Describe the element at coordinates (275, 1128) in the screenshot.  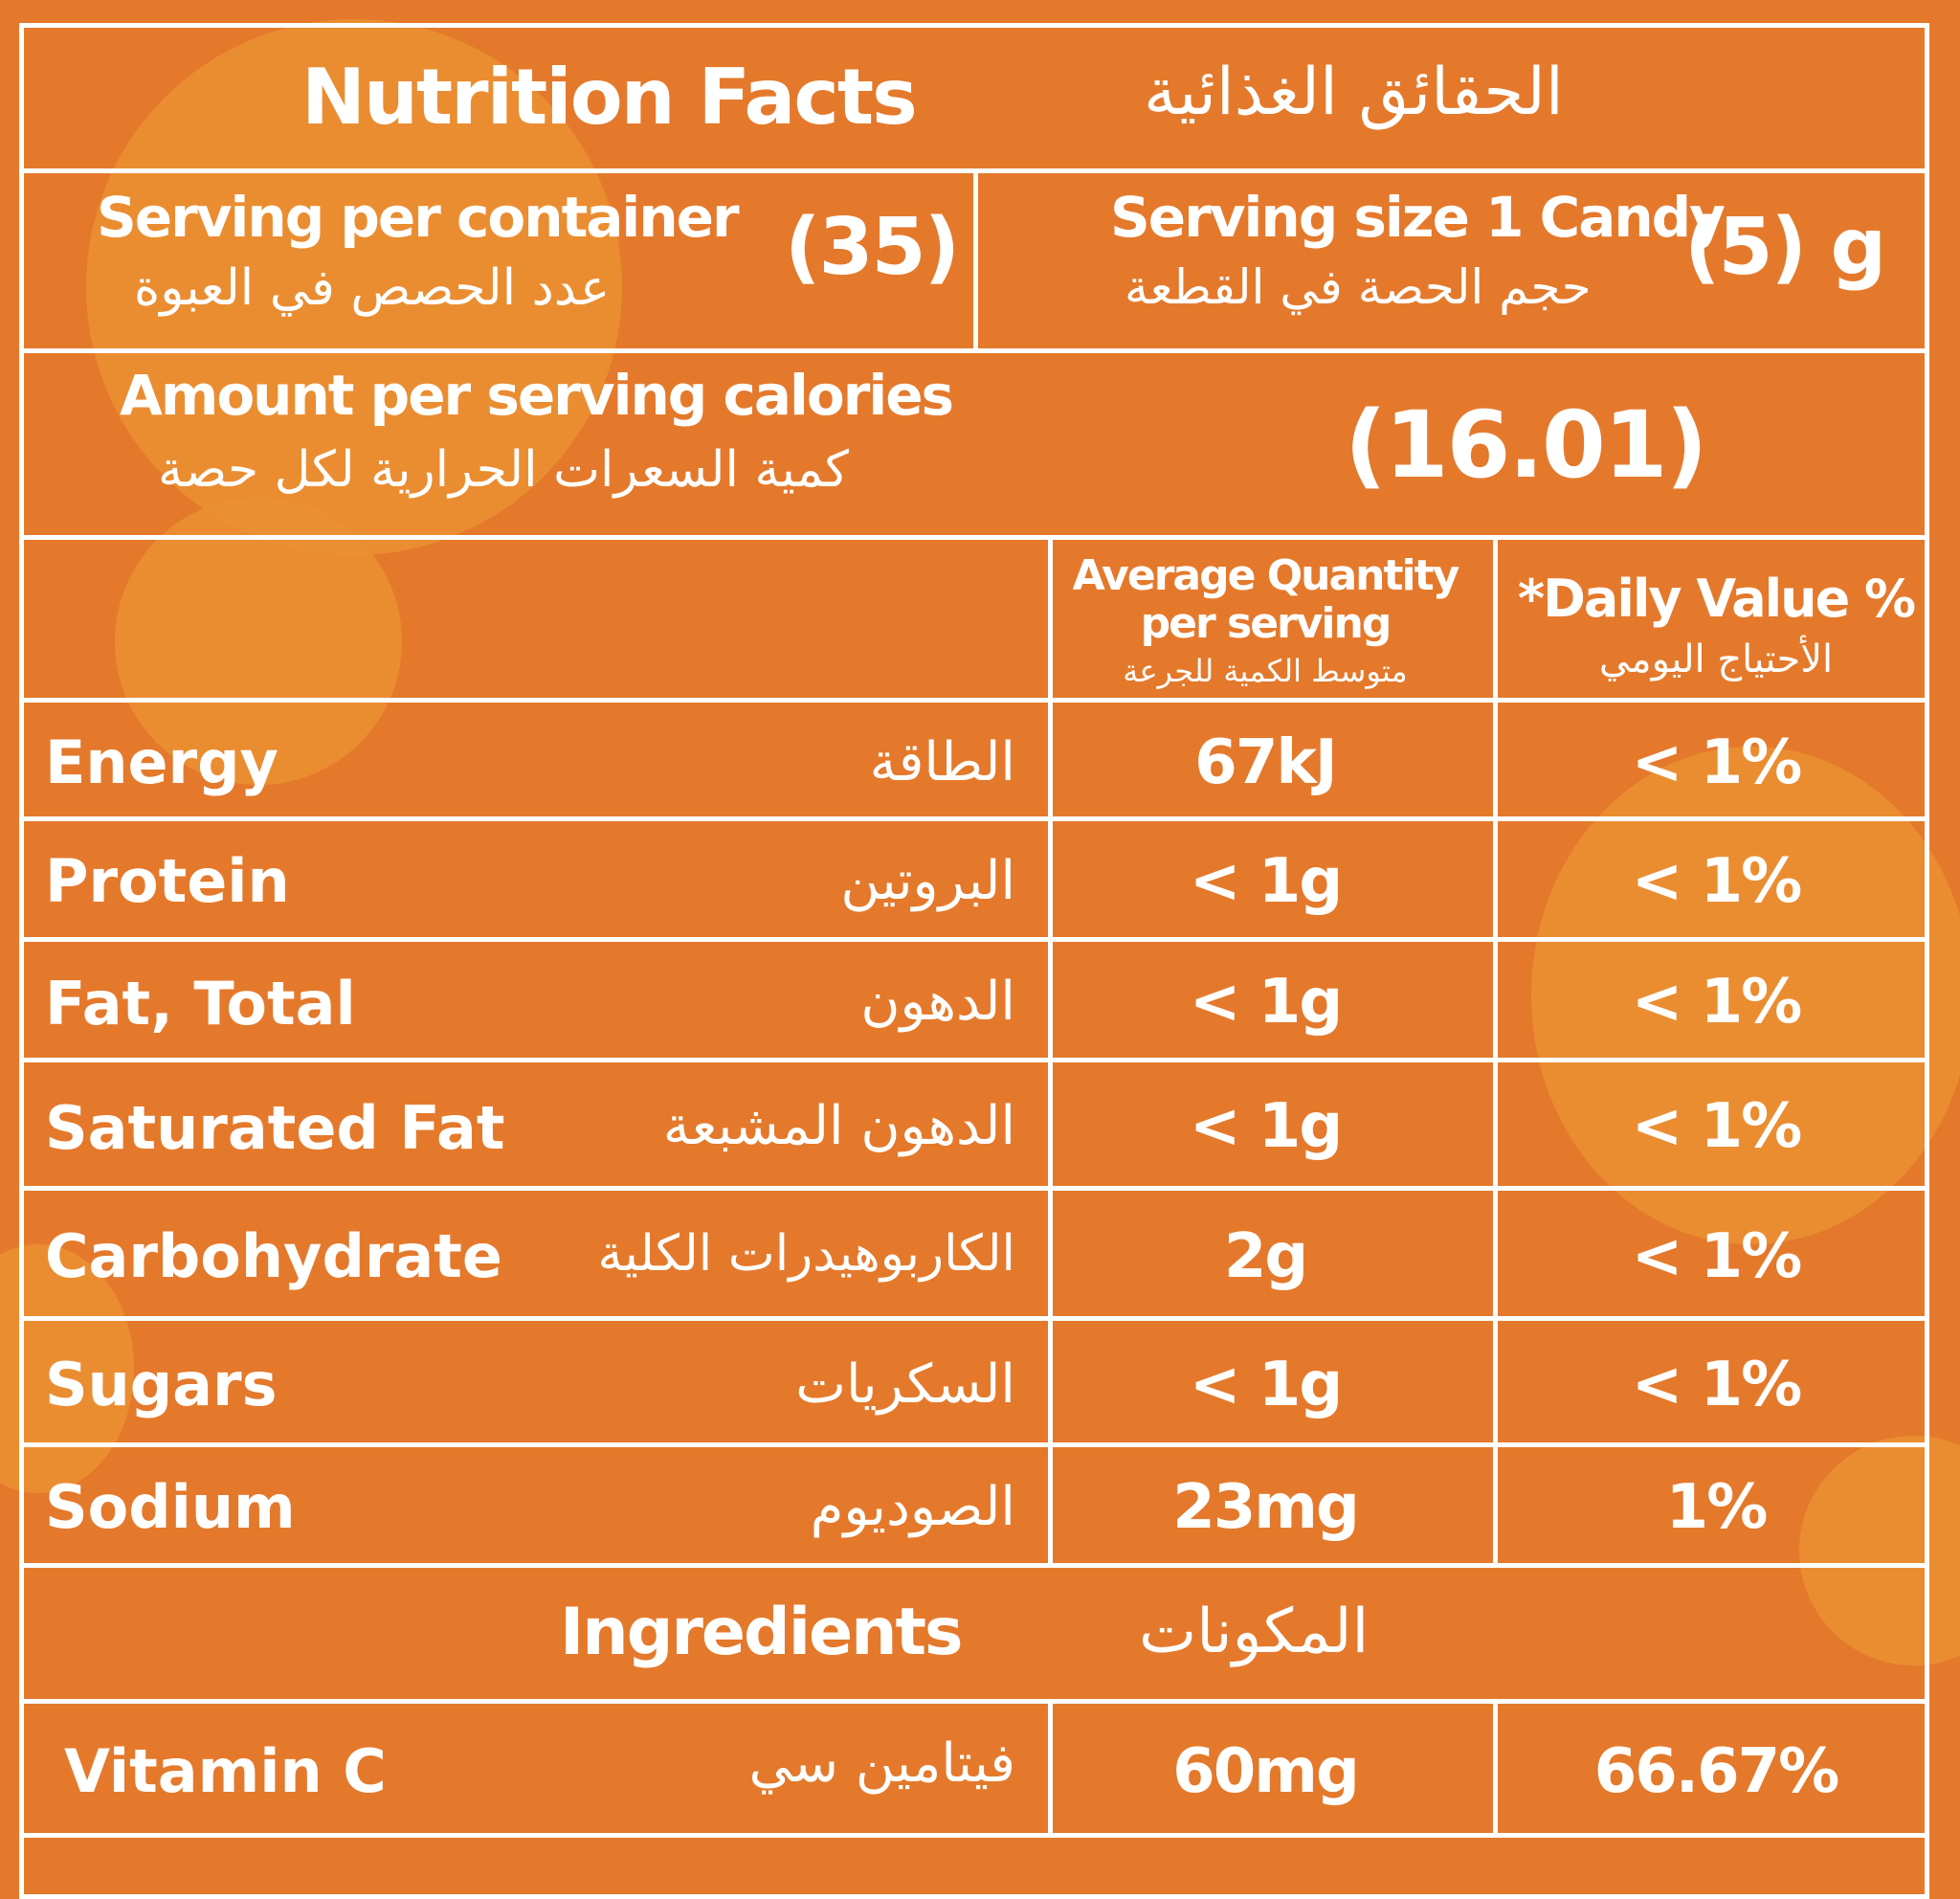
I see `nutrient-name: Saturated Fat` at that location.